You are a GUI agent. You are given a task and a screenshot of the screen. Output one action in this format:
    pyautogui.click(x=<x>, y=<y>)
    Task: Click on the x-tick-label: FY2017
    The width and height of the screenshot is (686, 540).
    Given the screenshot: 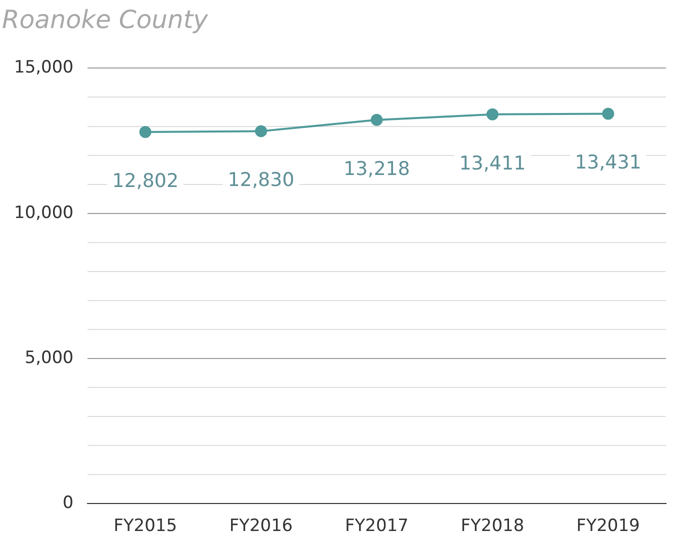 What is the action you would take?
    pyautogui.click(x=376, y=526)
    